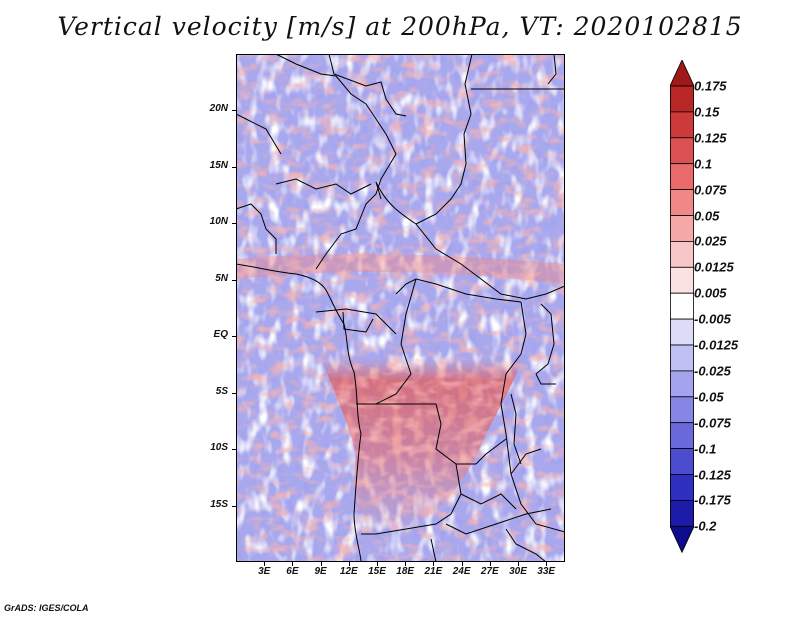 This screenshot has width=800, height=618. I want to click on lon-tick-label: 3E, so click(264, 571).